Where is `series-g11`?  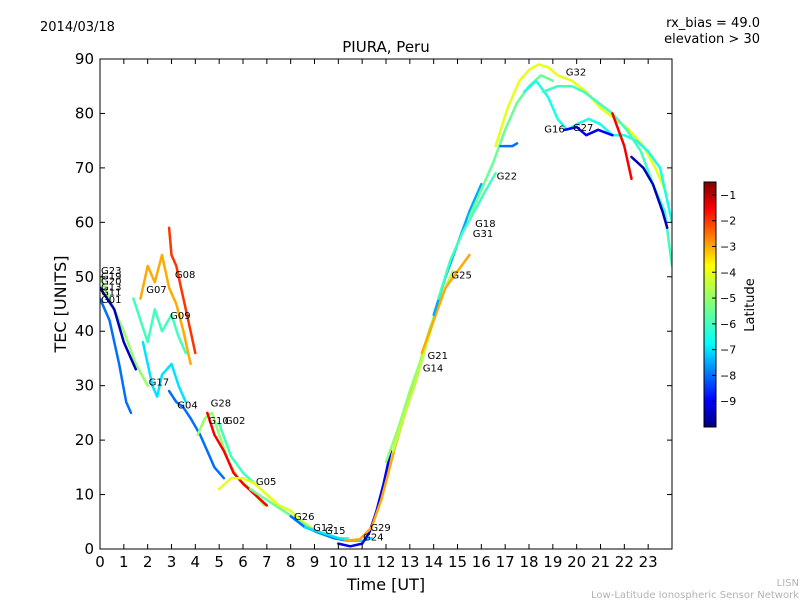
series-g11 is located at coordinates (588, 131).